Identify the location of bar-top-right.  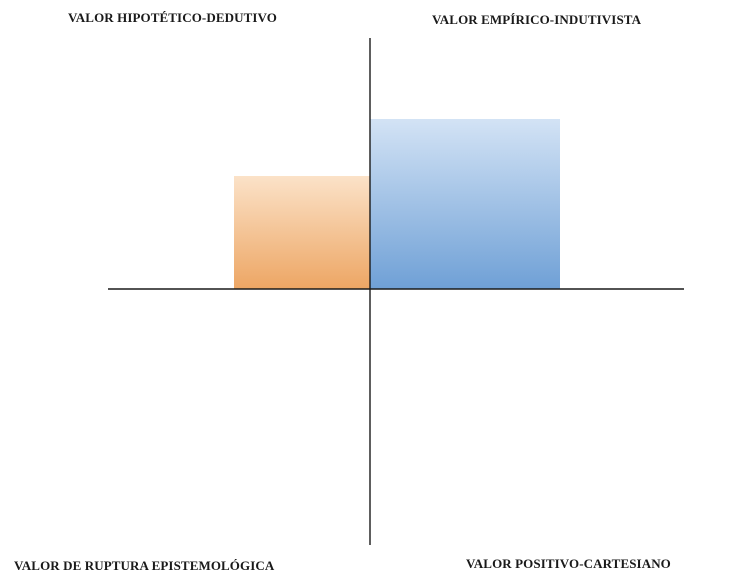
(465, 204).